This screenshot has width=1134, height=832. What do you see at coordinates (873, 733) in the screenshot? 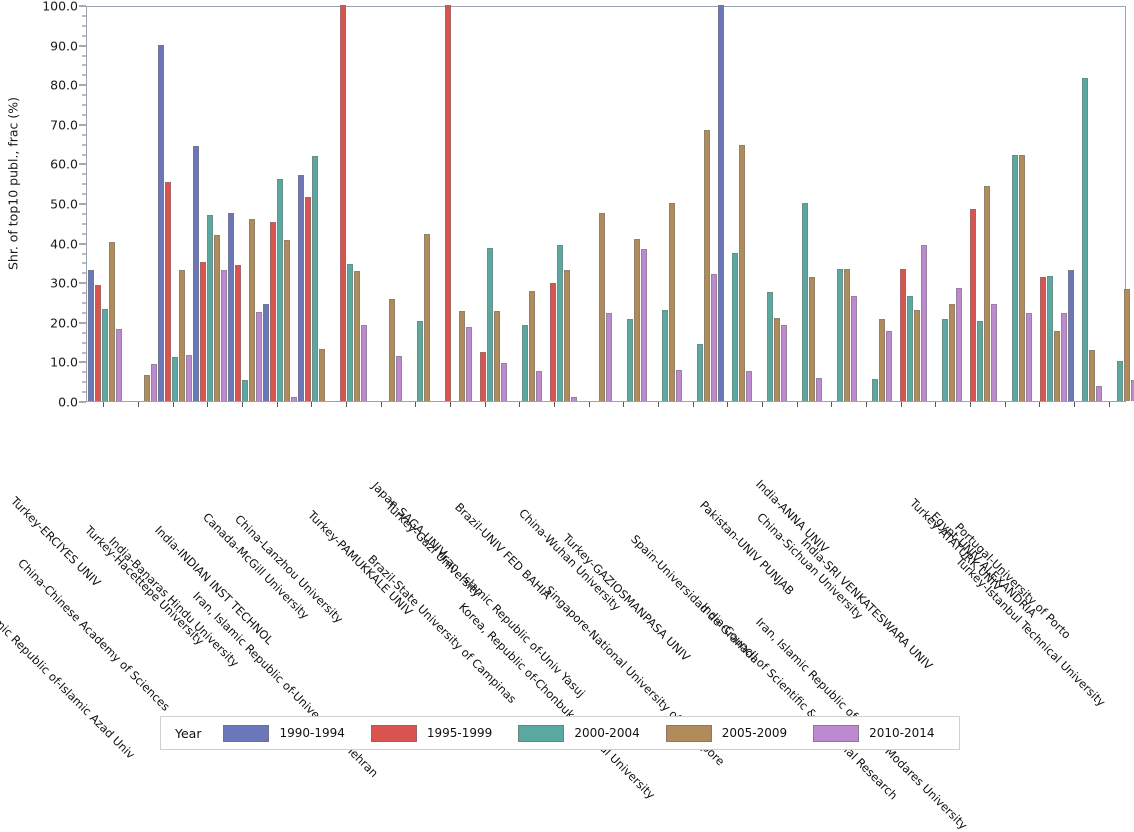
I see `legend-entry: 2010-2014` at bounding box center [873, 733].